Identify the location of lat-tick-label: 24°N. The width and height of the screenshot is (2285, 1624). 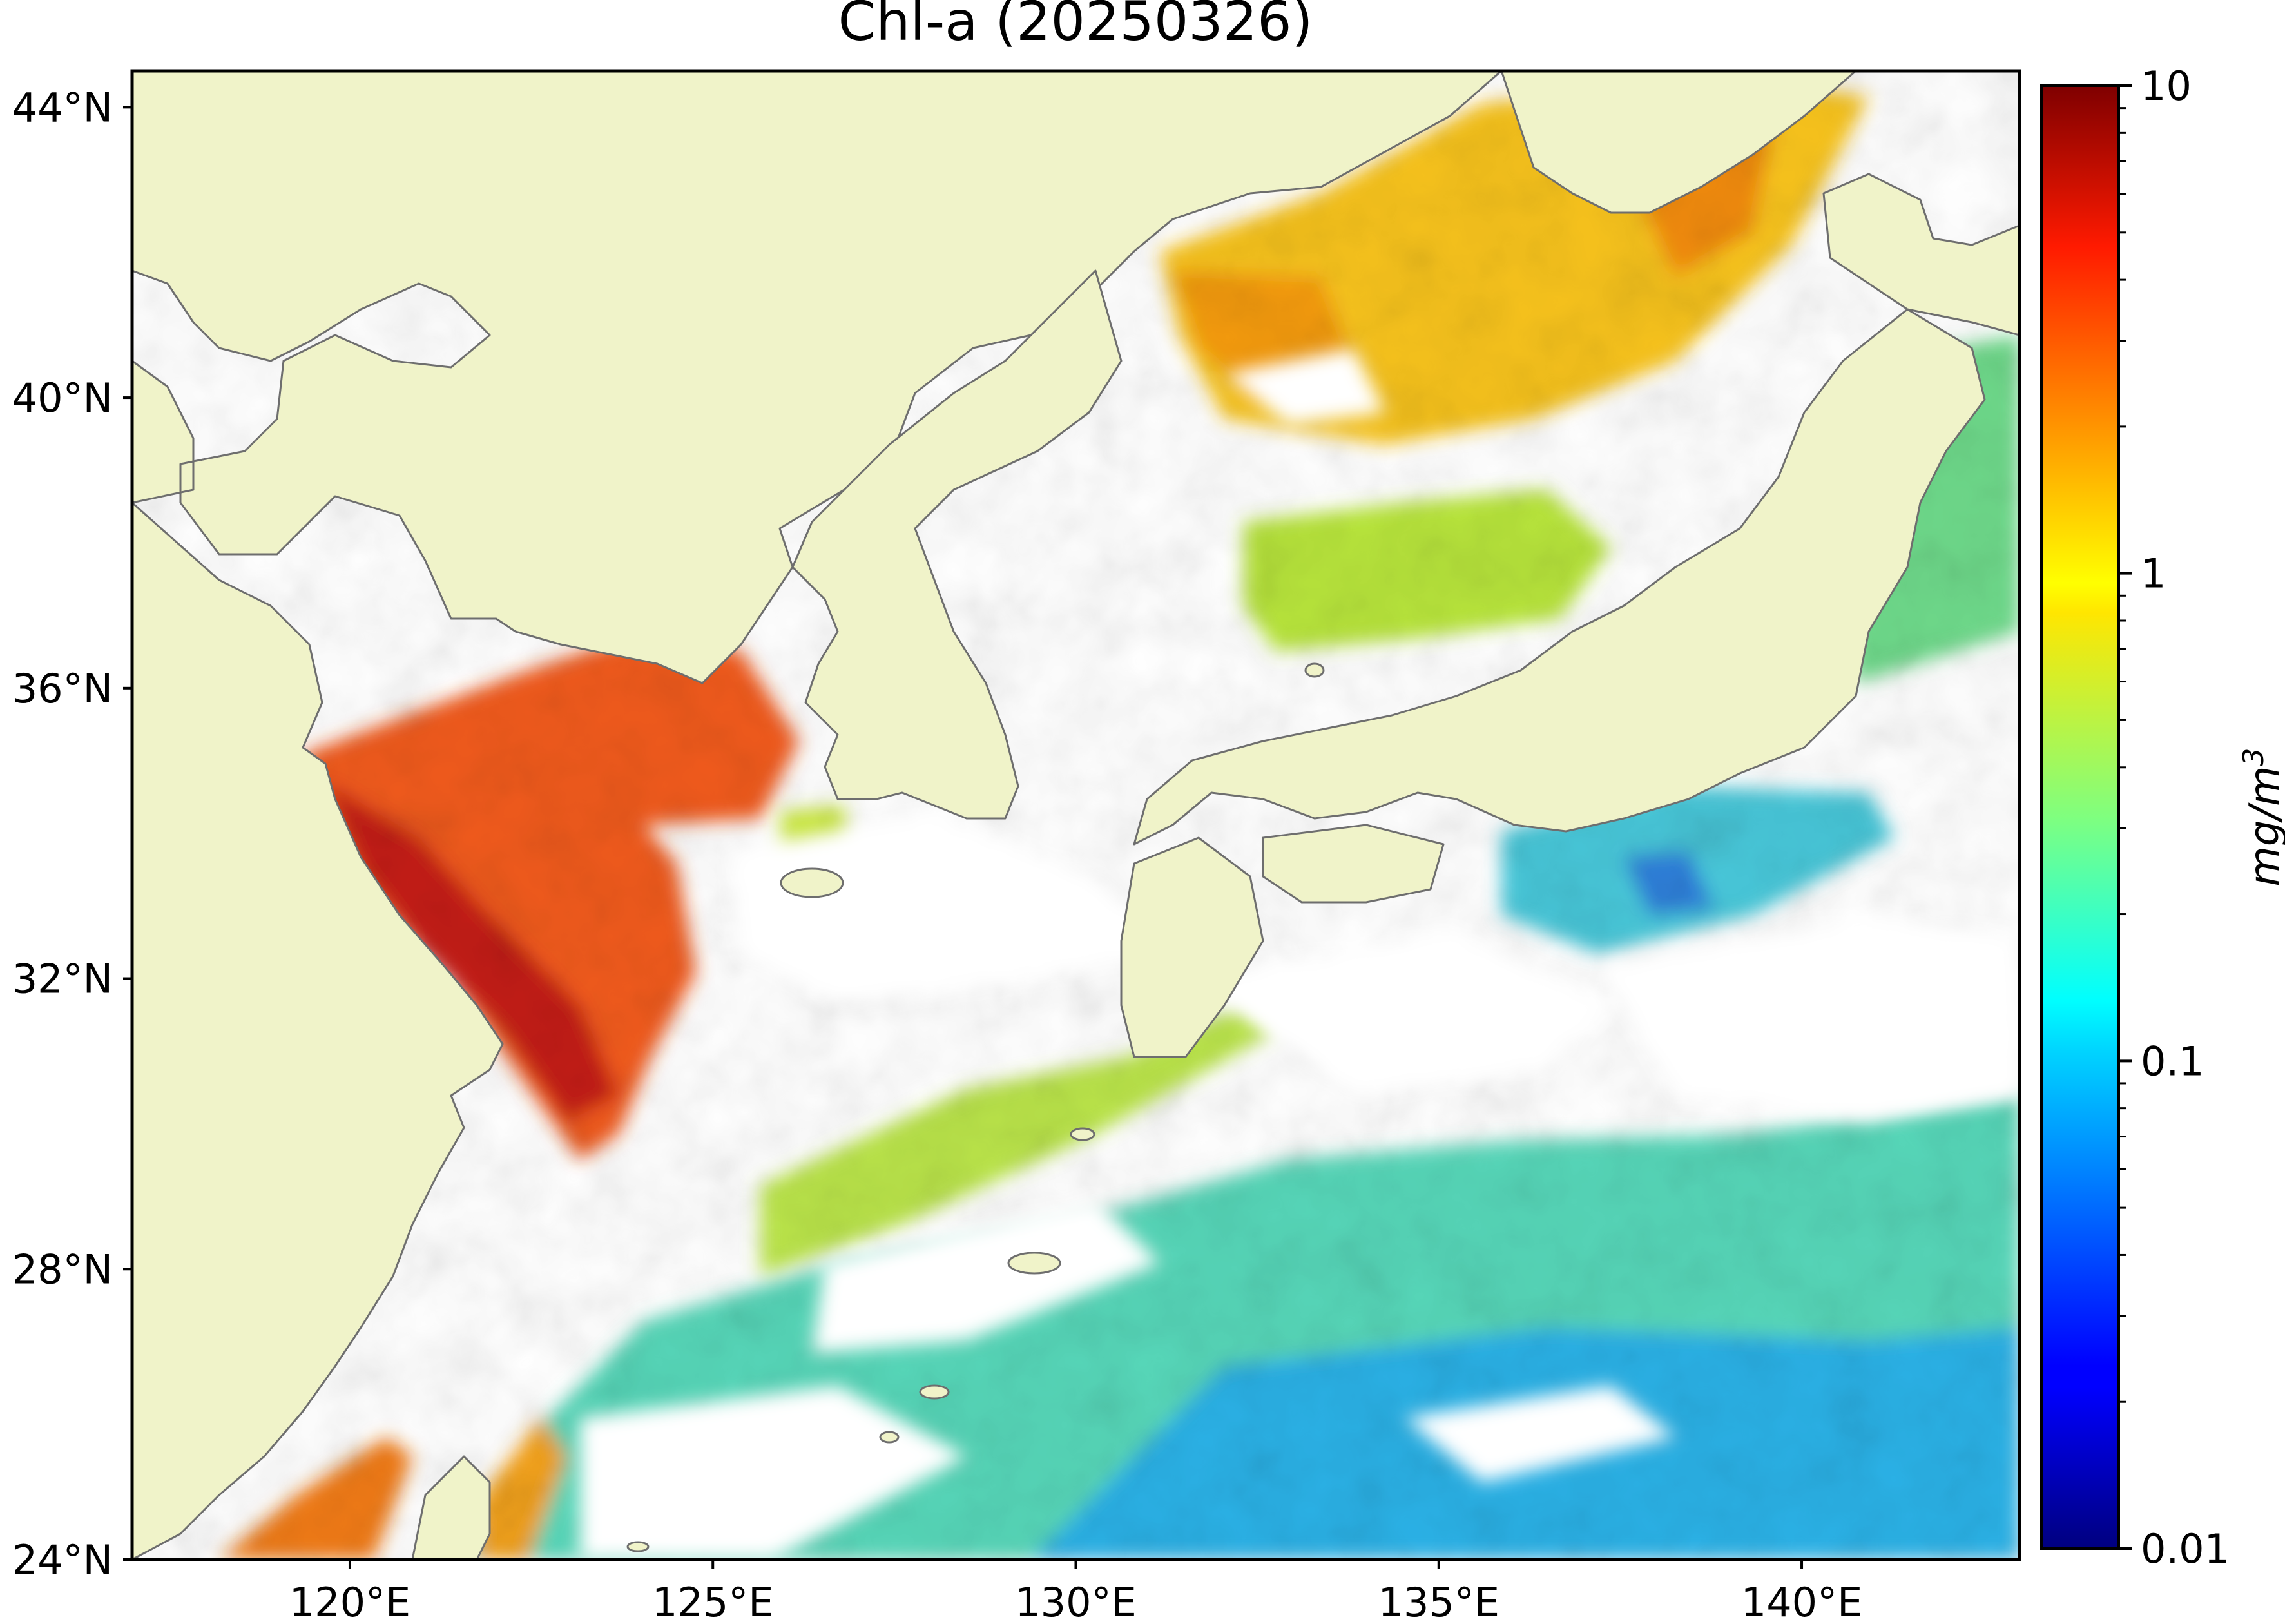
(62, 1560).